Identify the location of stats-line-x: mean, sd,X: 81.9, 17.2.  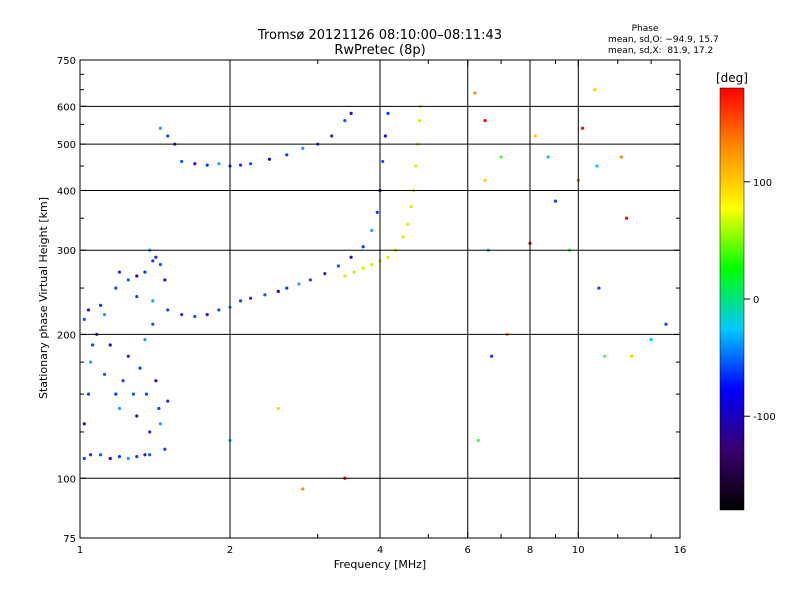
(660, 51).